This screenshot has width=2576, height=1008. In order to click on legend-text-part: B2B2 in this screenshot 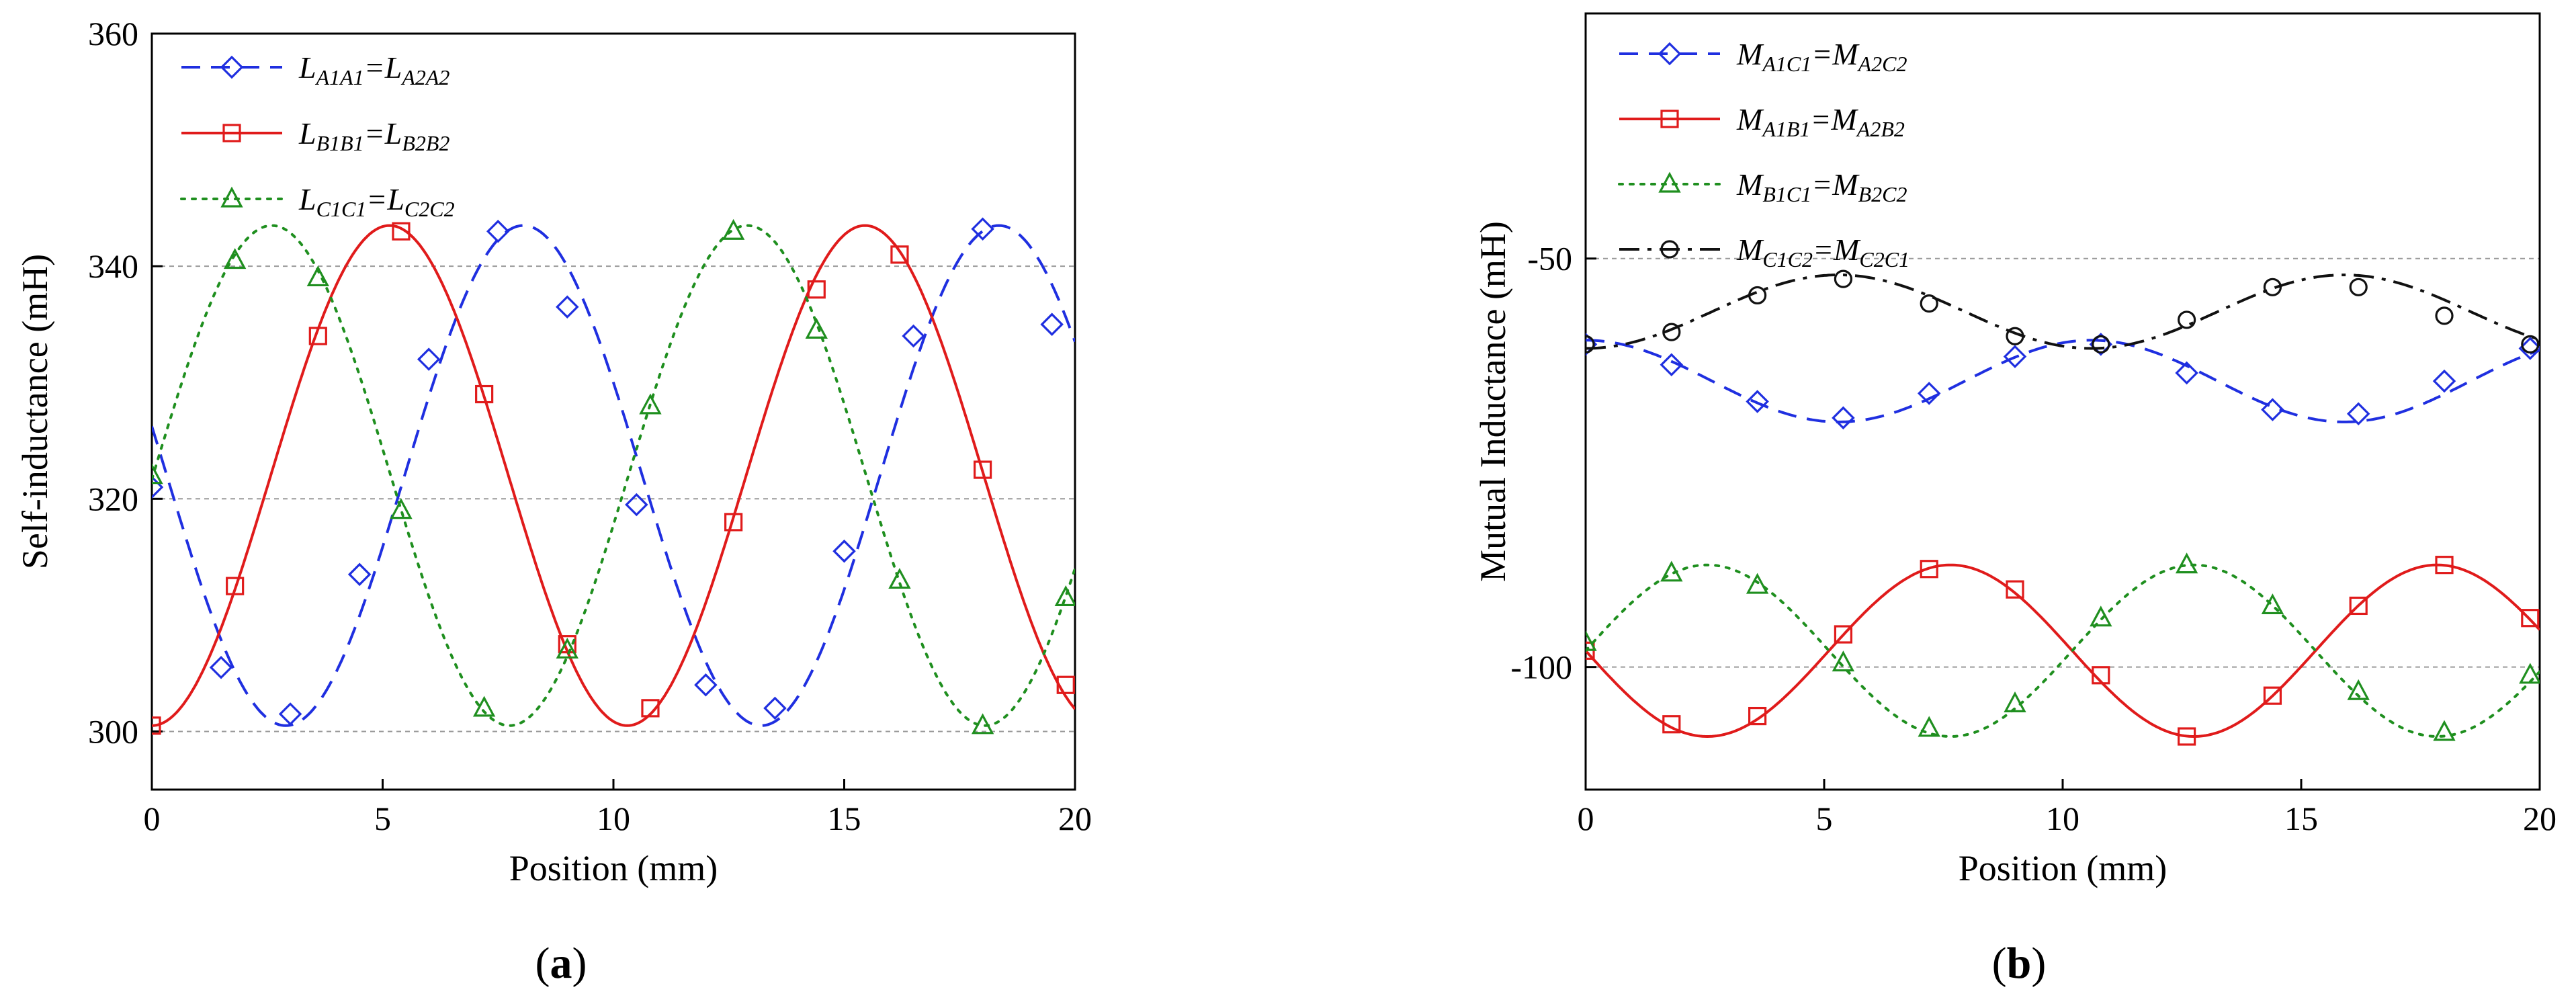, I will do `click(425, 143)`.